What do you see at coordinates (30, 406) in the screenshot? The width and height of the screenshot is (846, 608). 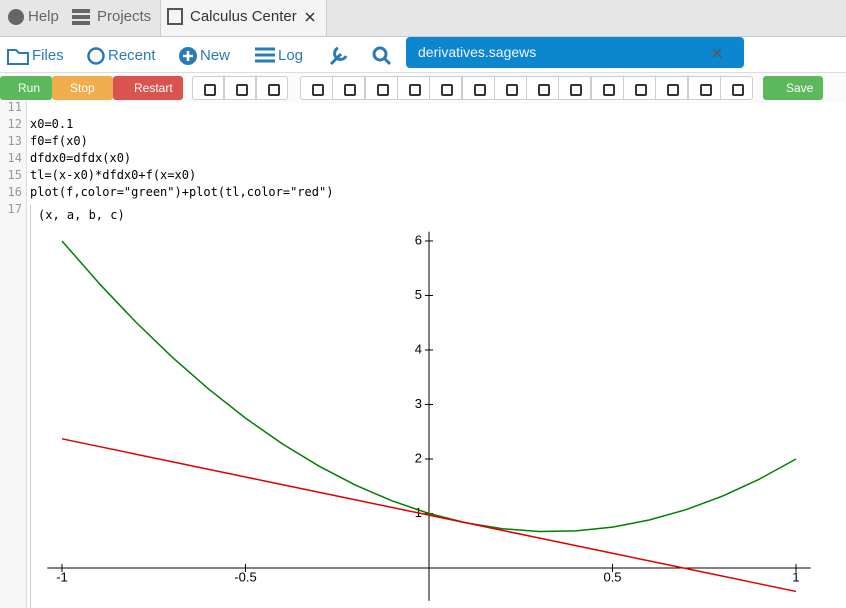 I see `output-border` at bounding box center [30, 406].